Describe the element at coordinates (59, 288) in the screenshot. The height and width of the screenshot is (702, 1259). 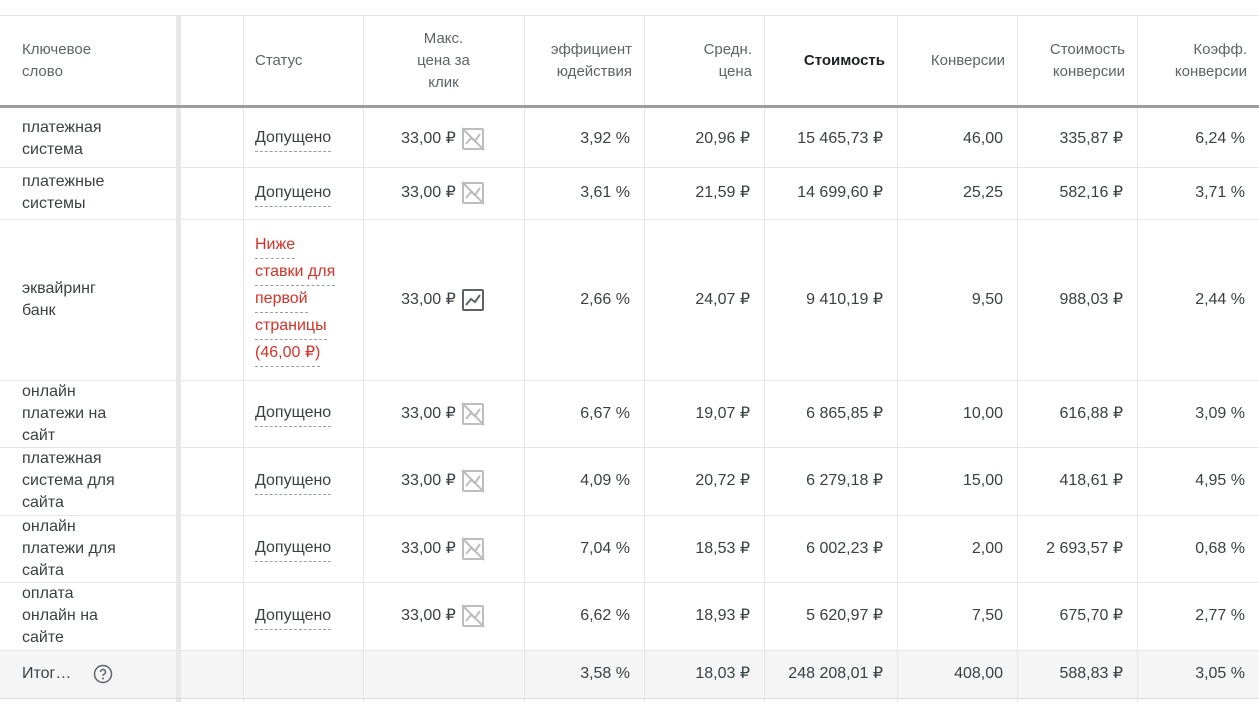
I see `keyword-text: эквайринг` at that location.